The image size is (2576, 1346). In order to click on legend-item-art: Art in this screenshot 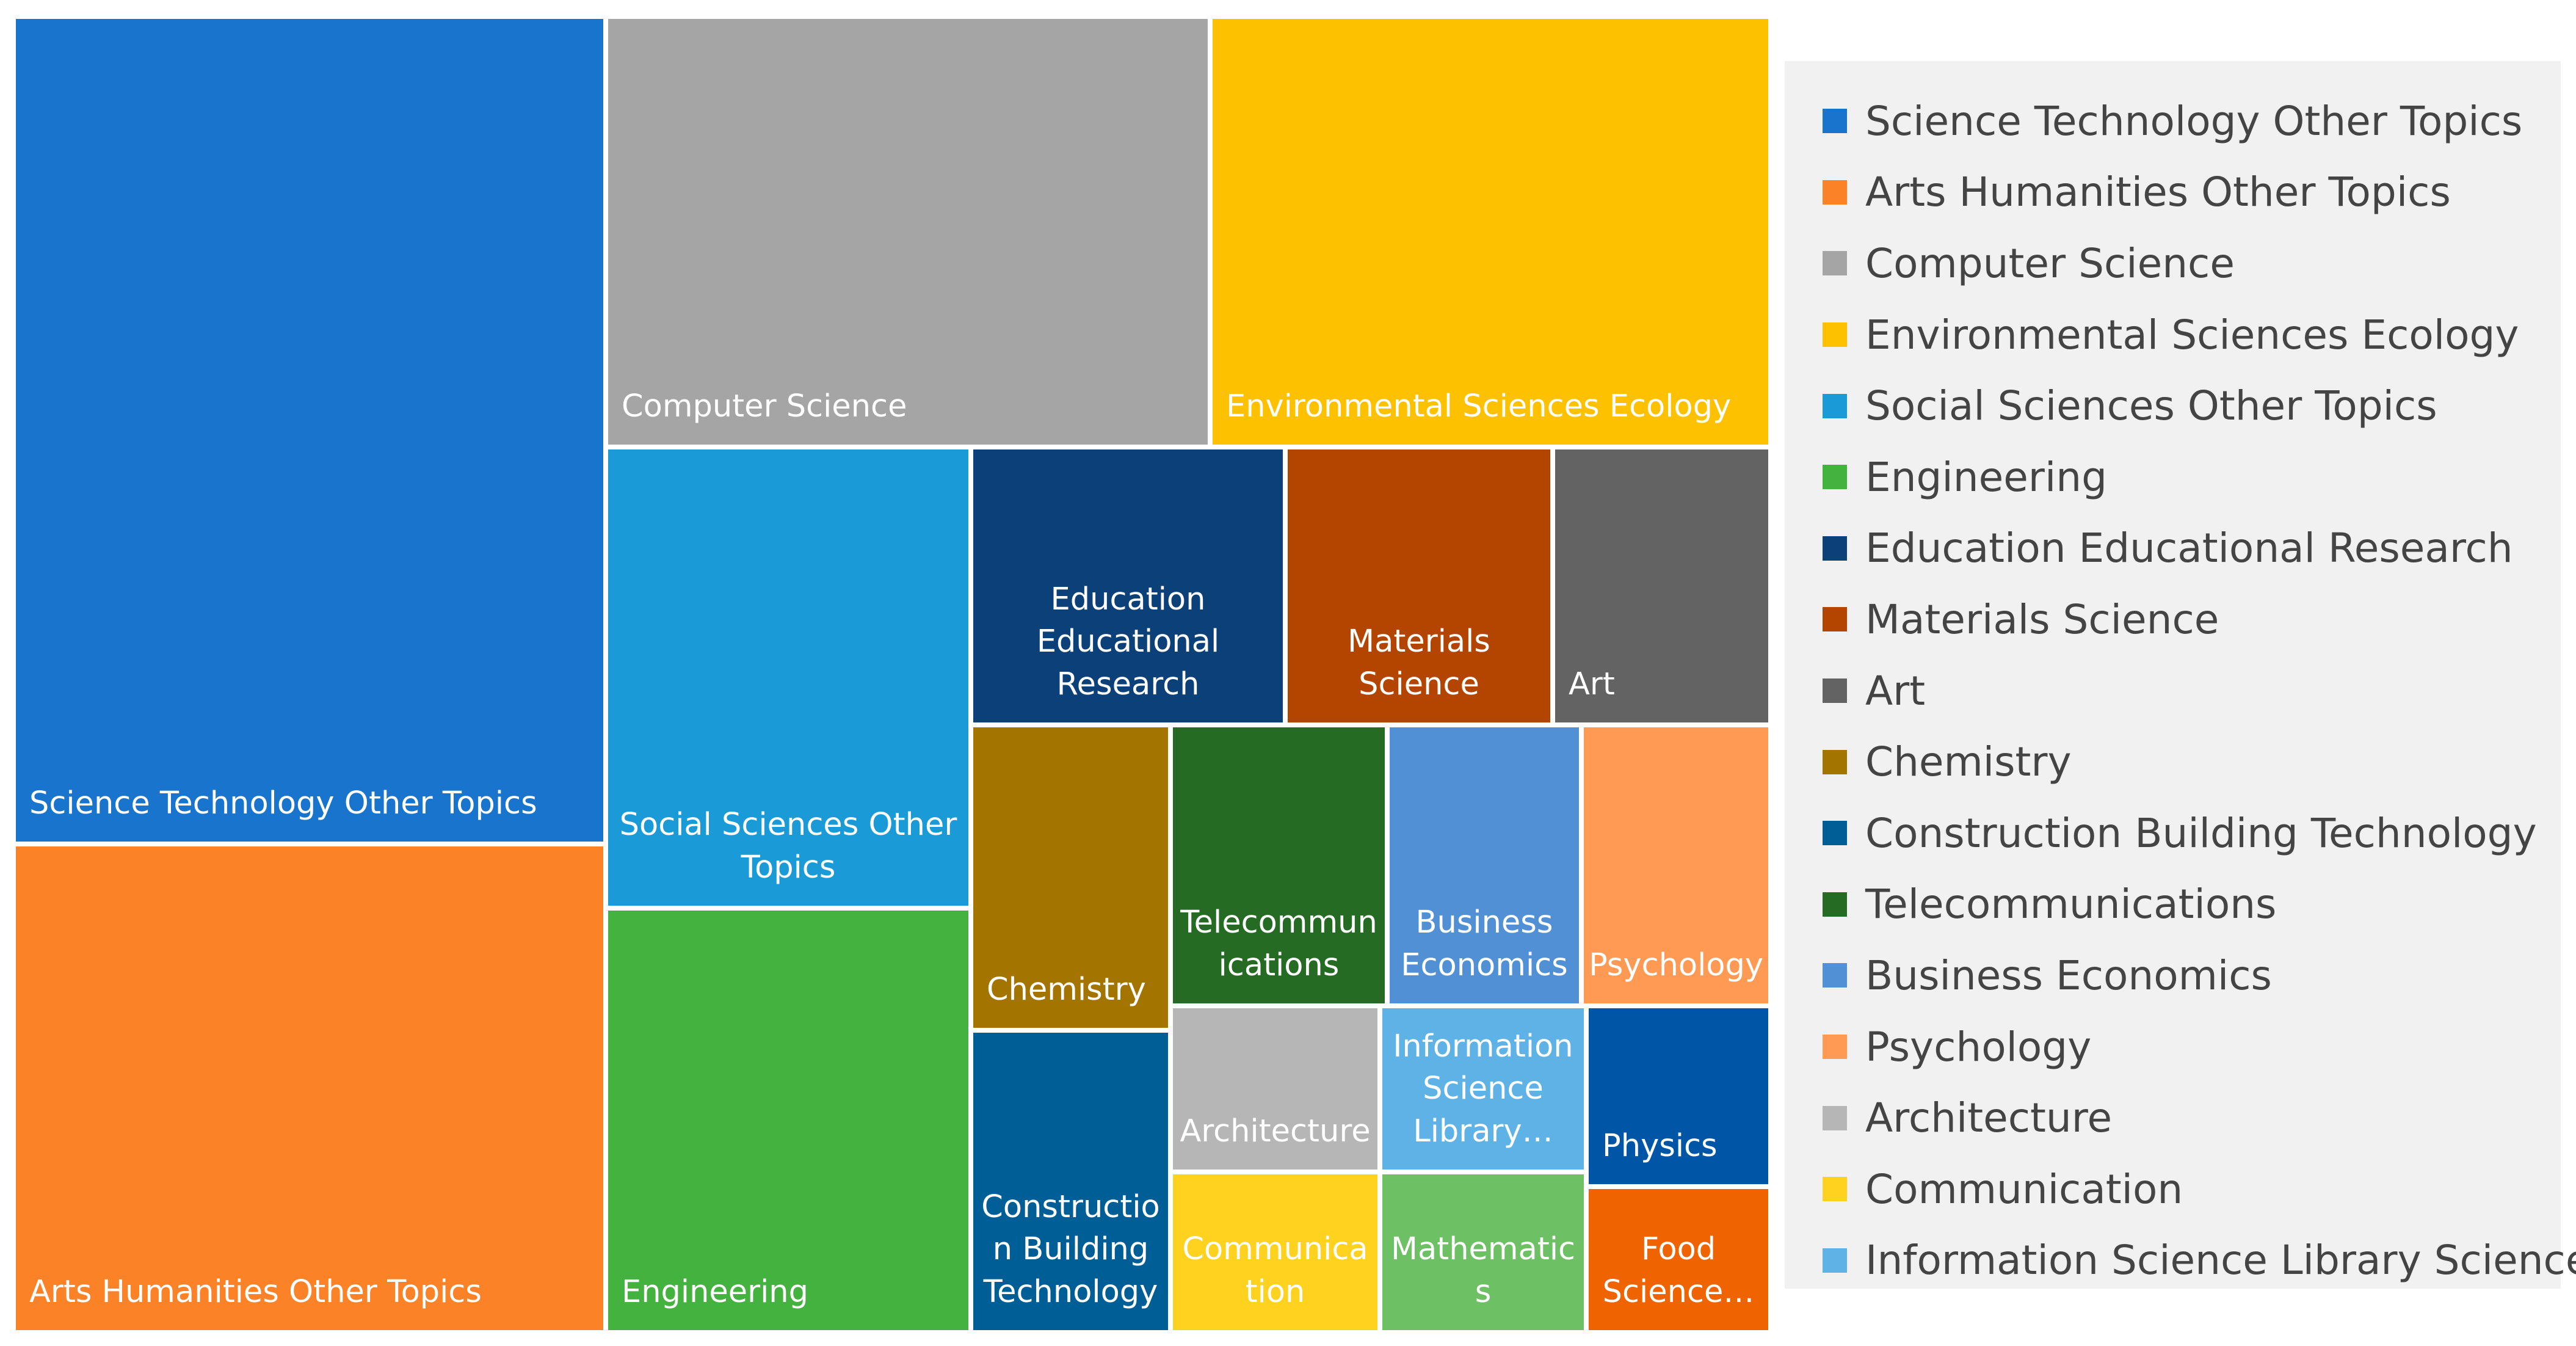, I will do `click(2192, 691)`.